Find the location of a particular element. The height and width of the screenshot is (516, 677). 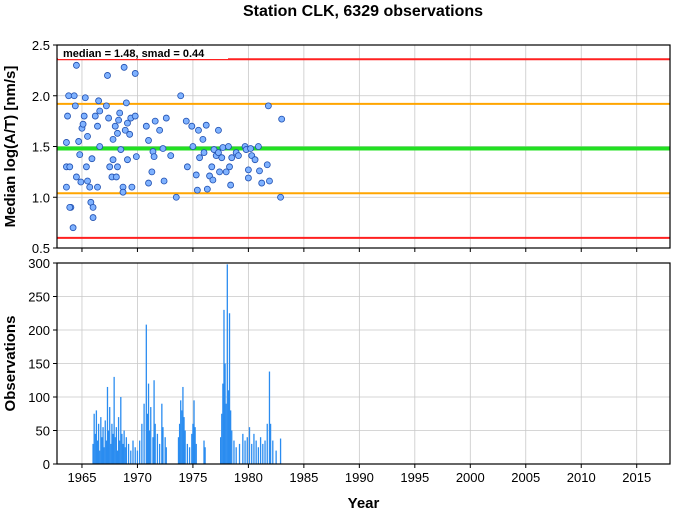

y-tick-label: 300 is located at coordinates (39, 263).